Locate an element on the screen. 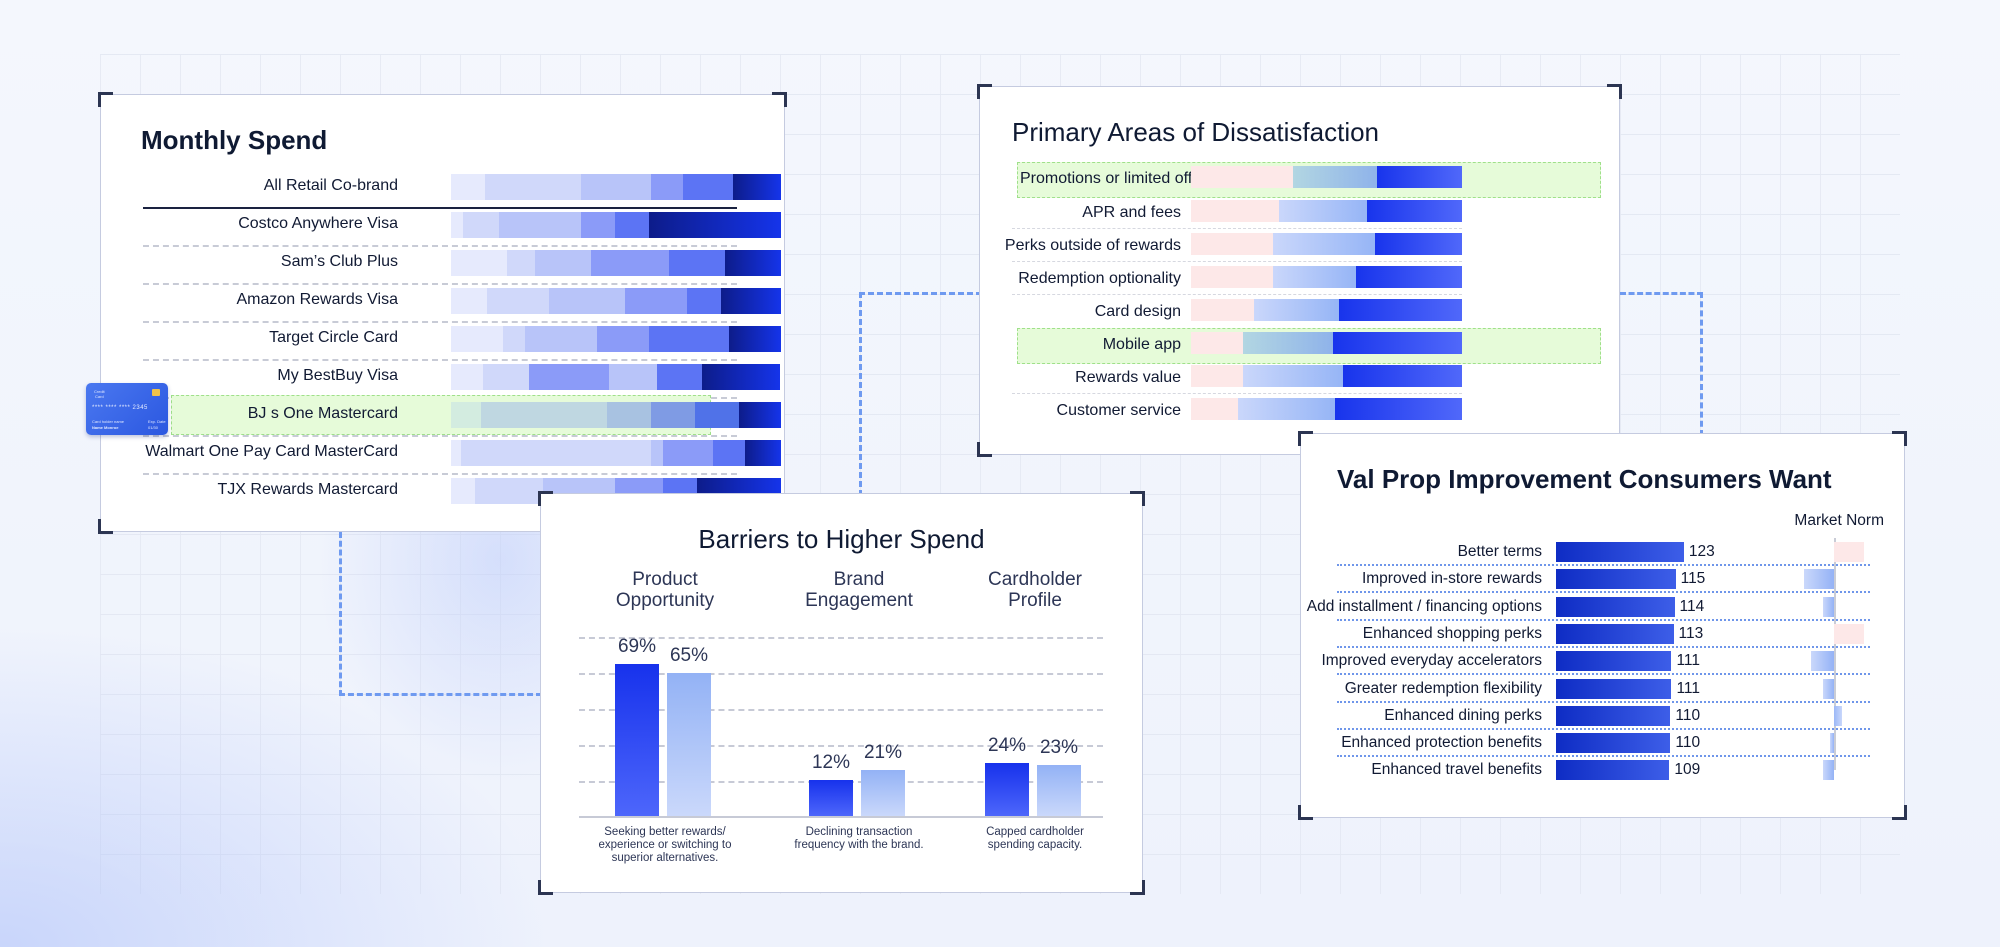  desc-line: spending capacity. is located at coordinates (1035, 845).